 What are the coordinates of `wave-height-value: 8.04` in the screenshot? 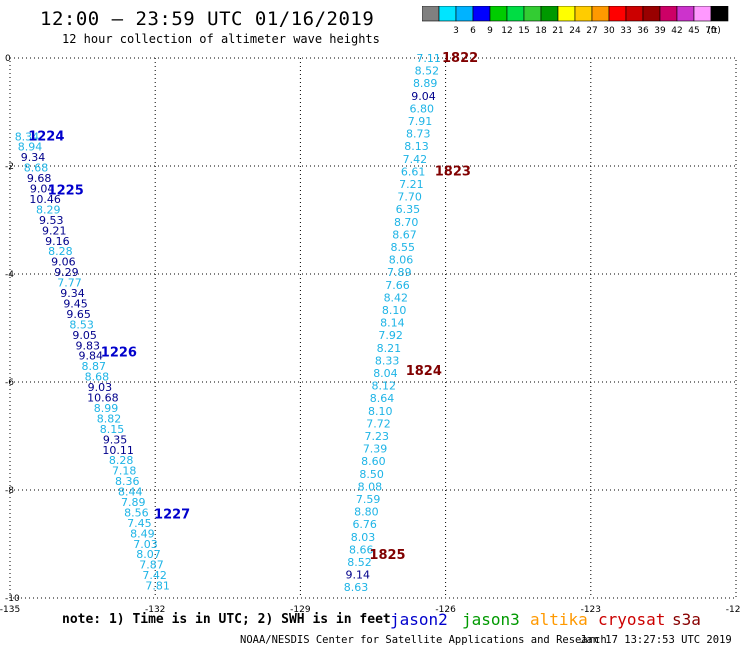 It's located at (385, 373).